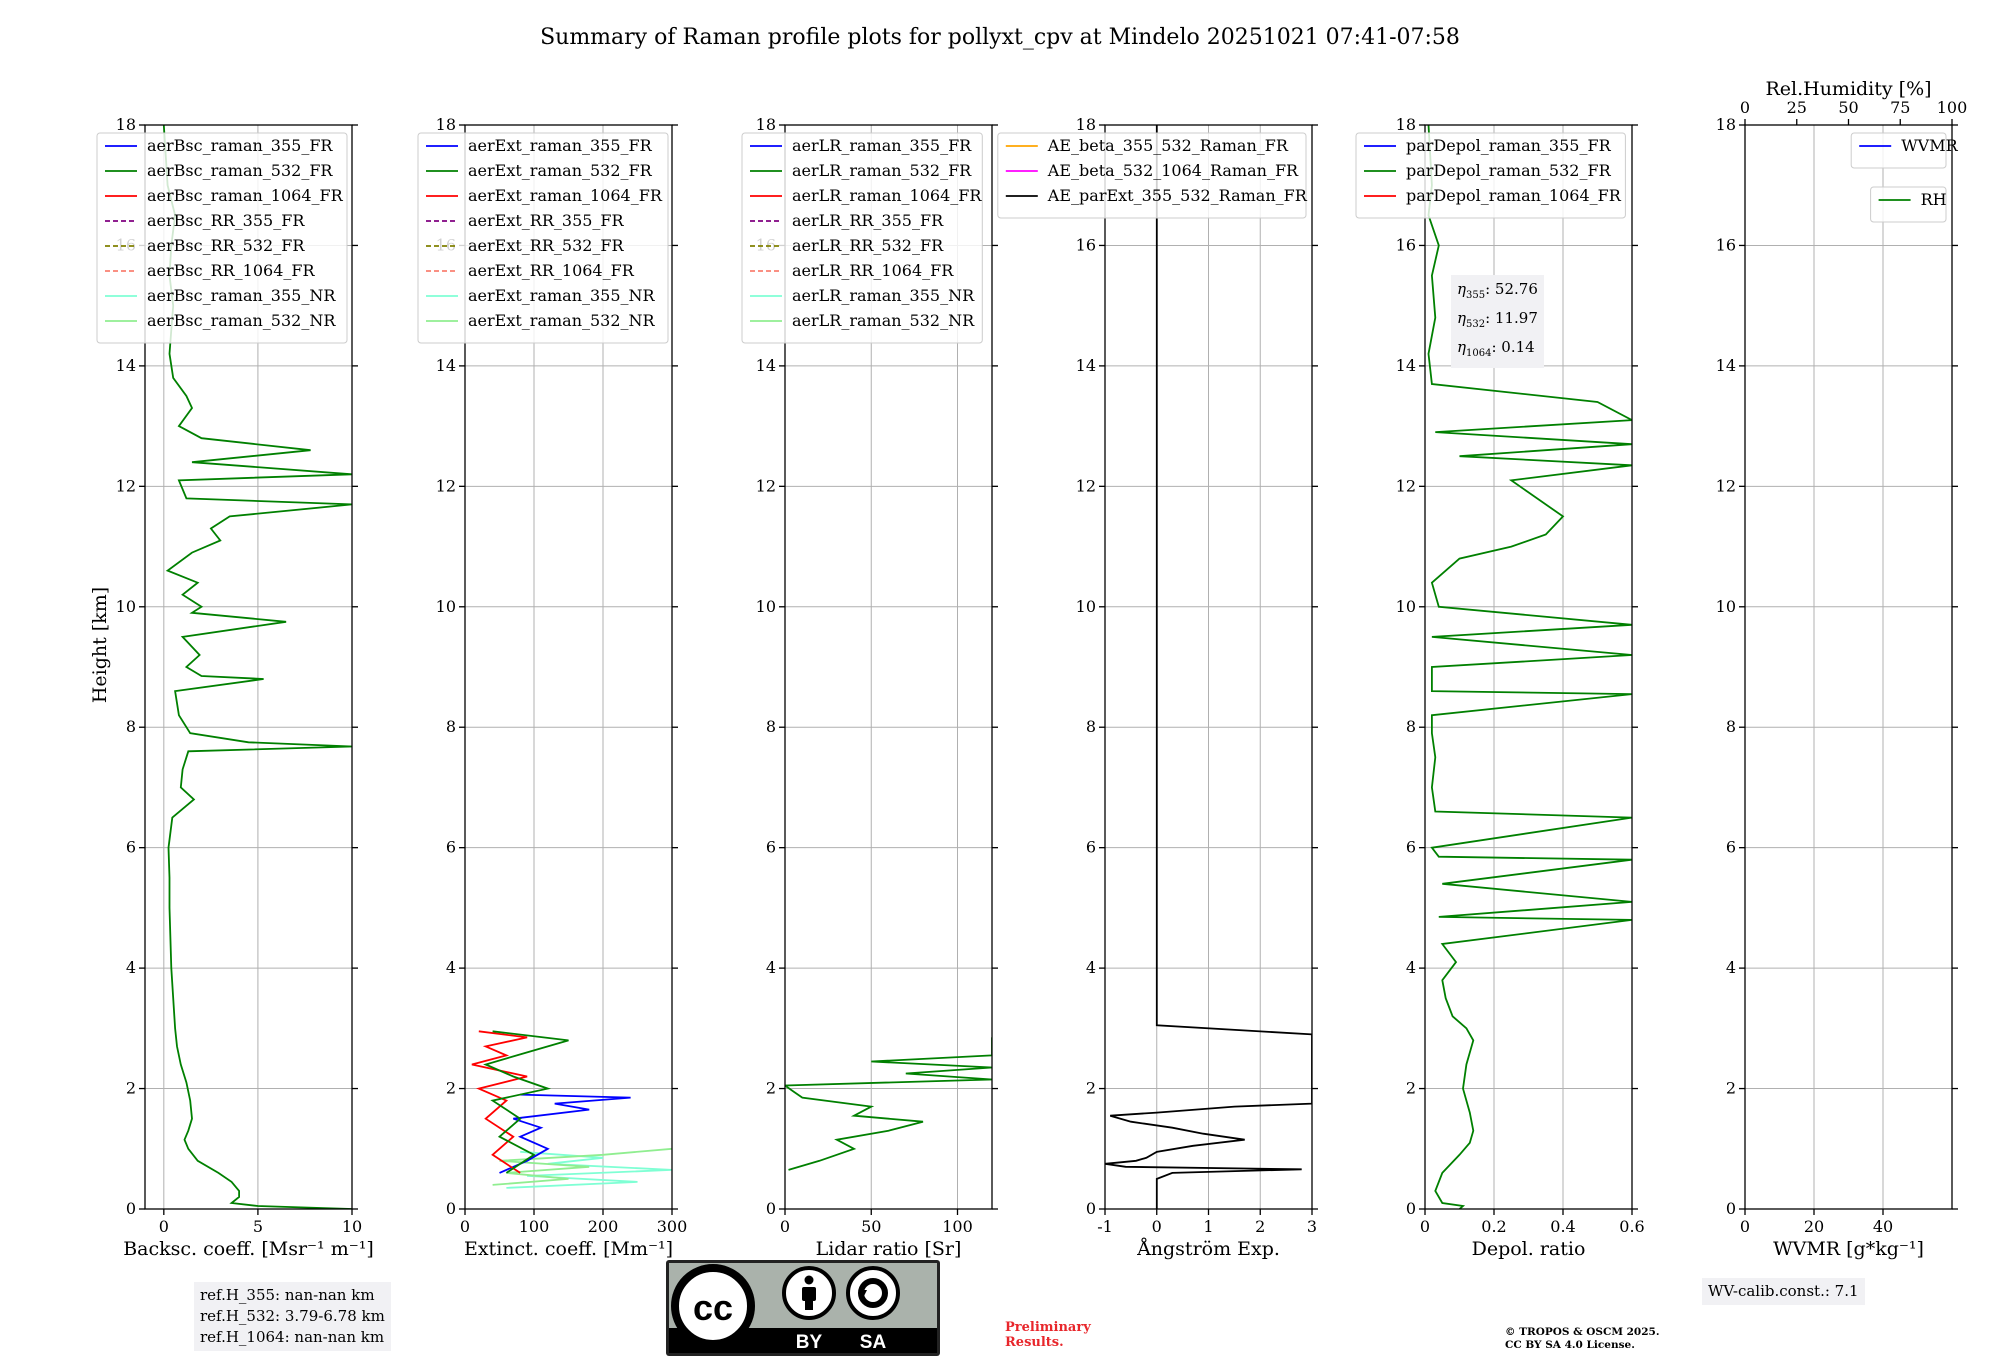  I want to click on svg-text: cc, so click(713, 1307).